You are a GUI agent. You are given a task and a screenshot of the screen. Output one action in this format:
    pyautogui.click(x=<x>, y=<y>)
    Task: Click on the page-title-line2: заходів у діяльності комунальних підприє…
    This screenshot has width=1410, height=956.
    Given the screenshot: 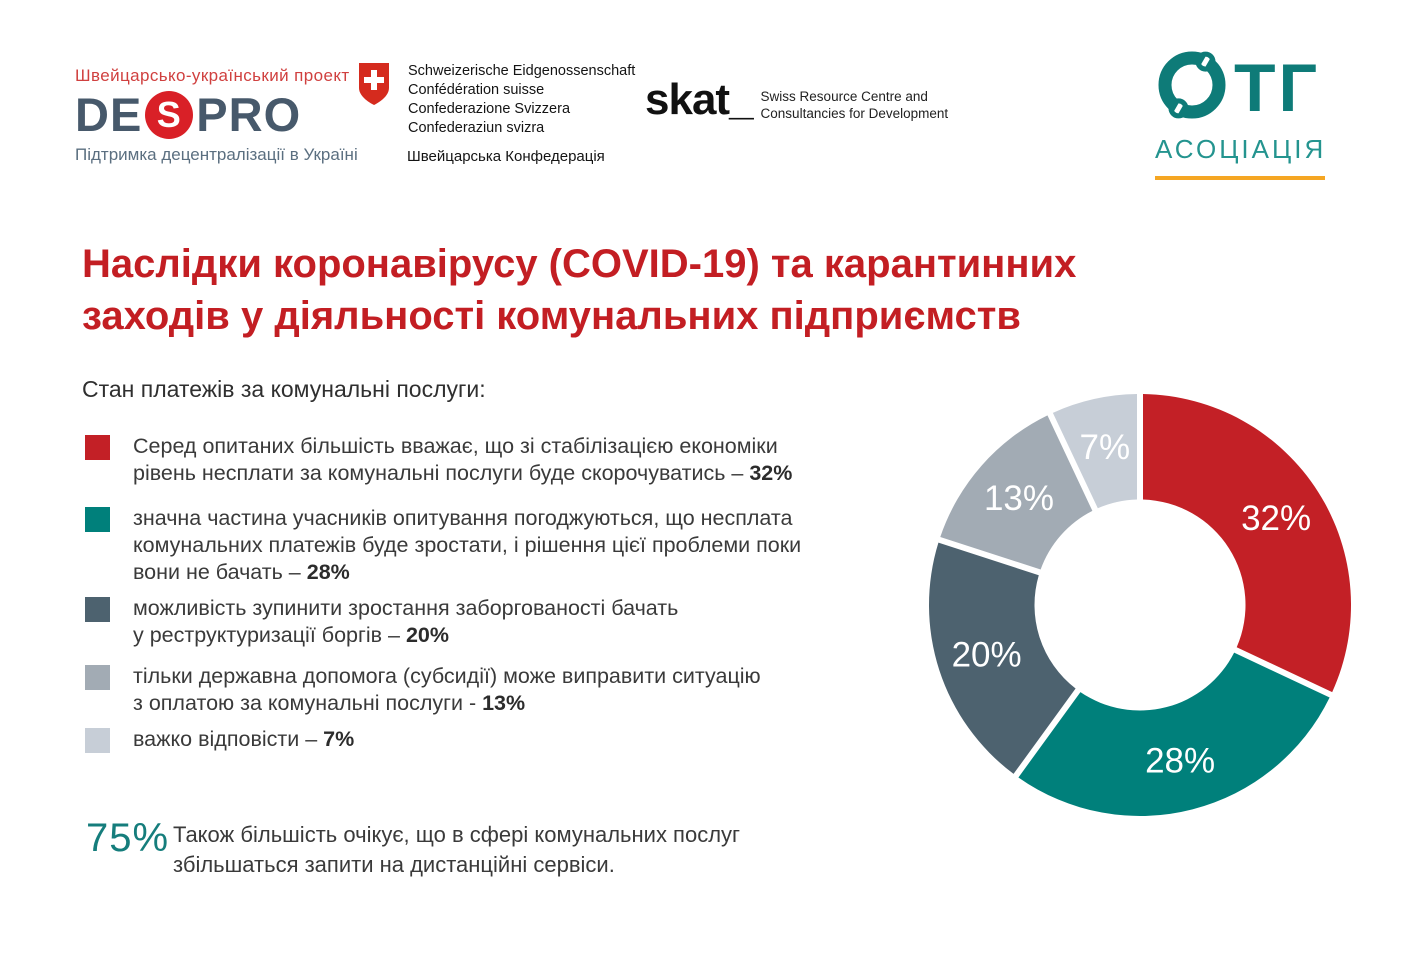 What is the action you would take?
    pyautogui.click(x=551, y=316)
    